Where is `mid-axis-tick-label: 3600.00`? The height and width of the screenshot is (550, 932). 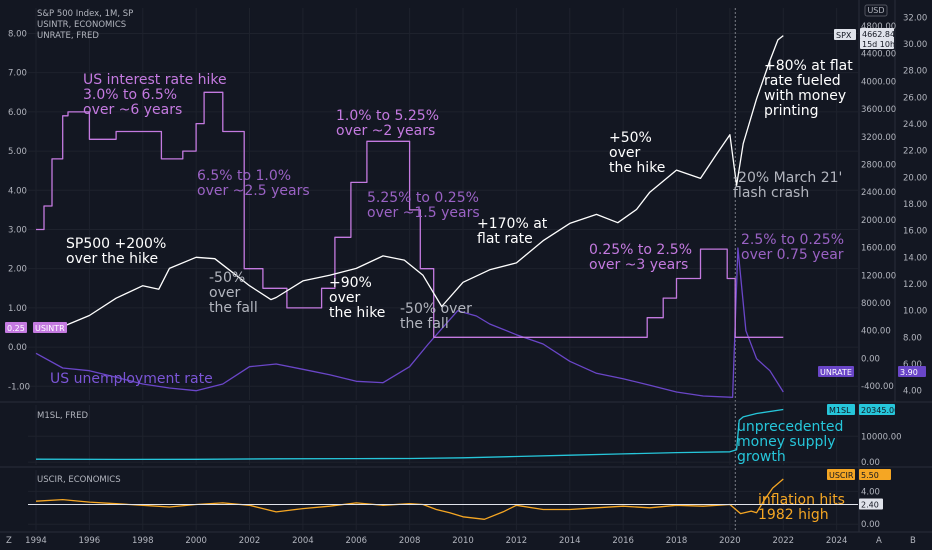
mid-axis-tick-label: 3600.00 is located at coordinates (878, 110).